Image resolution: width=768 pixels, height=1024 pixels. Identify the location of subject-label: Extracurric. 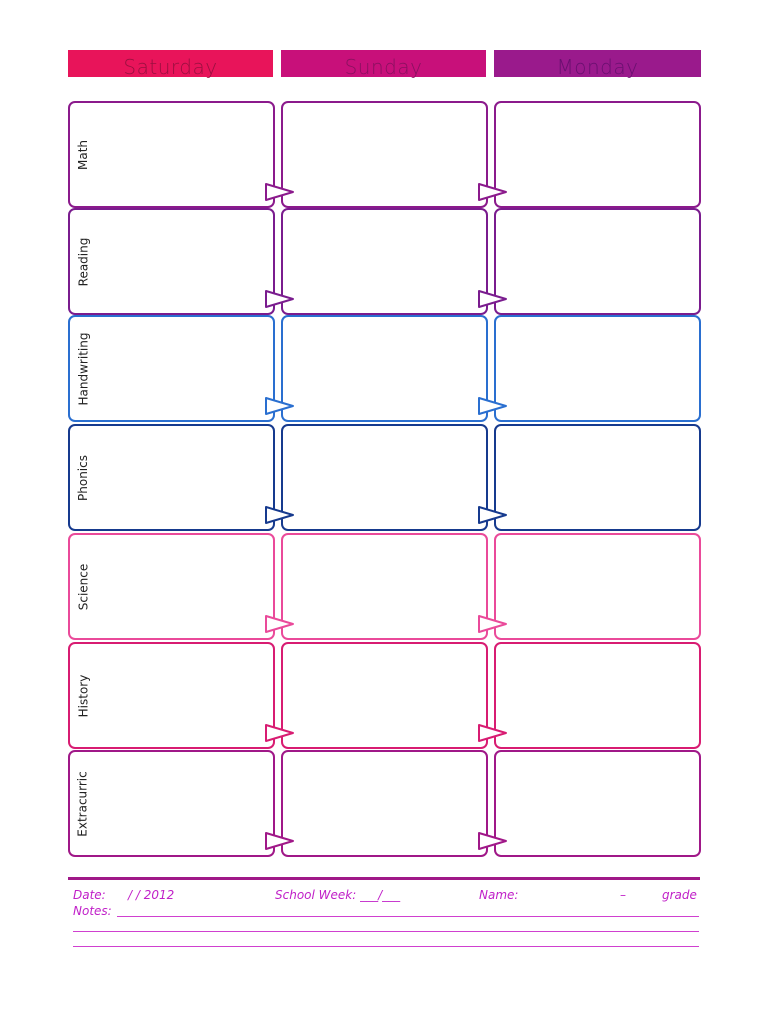
(83, 803).